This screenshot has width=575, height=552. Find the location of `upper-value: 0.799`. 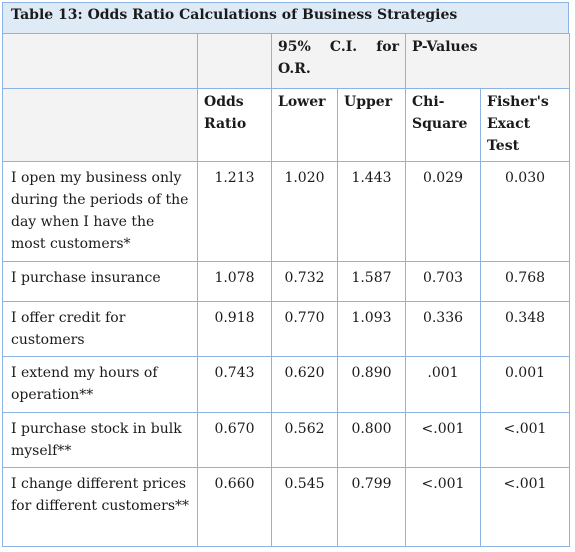

upper-value: 0.799 is located at coordinates (371, 507).